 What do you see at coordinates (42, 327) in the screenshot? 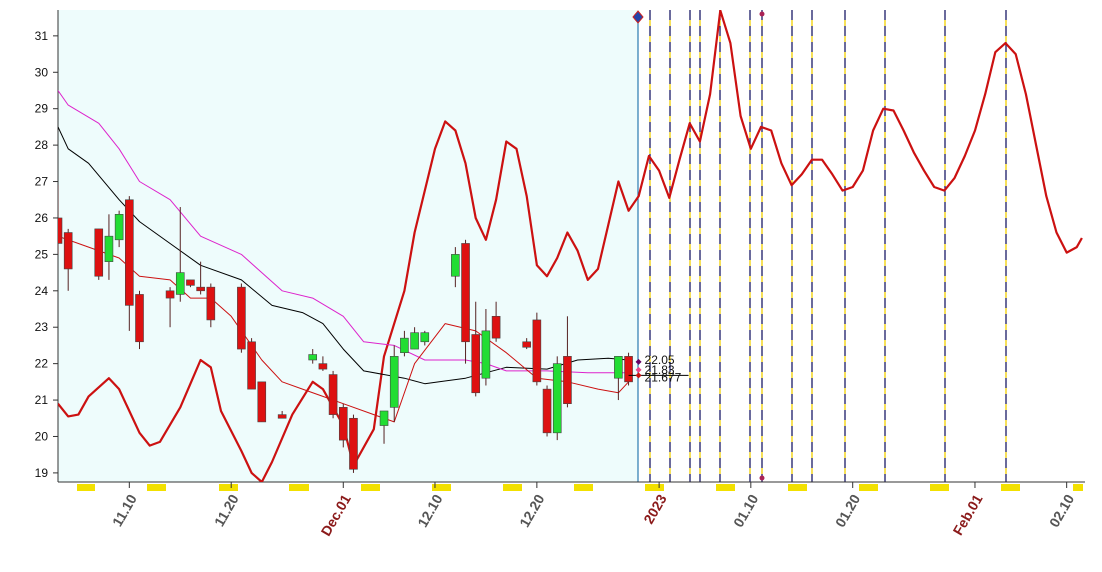
I see `y-tick-label: 23` at bounding box center [42, 327].